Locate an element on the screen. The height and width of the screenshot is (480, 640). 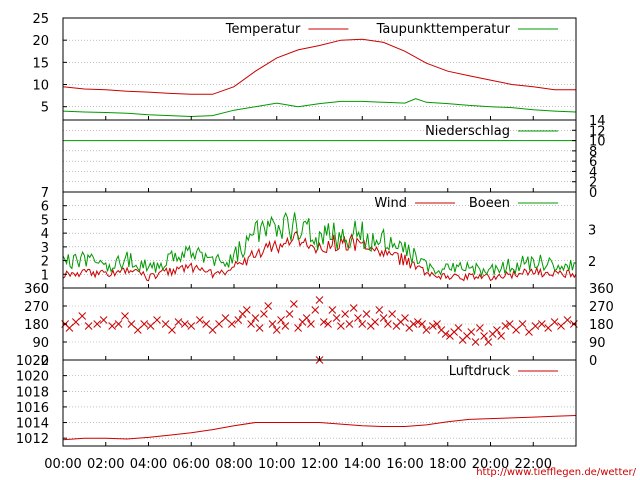
series-line-taupunkttemperatur is located at coordinates (319, 108).